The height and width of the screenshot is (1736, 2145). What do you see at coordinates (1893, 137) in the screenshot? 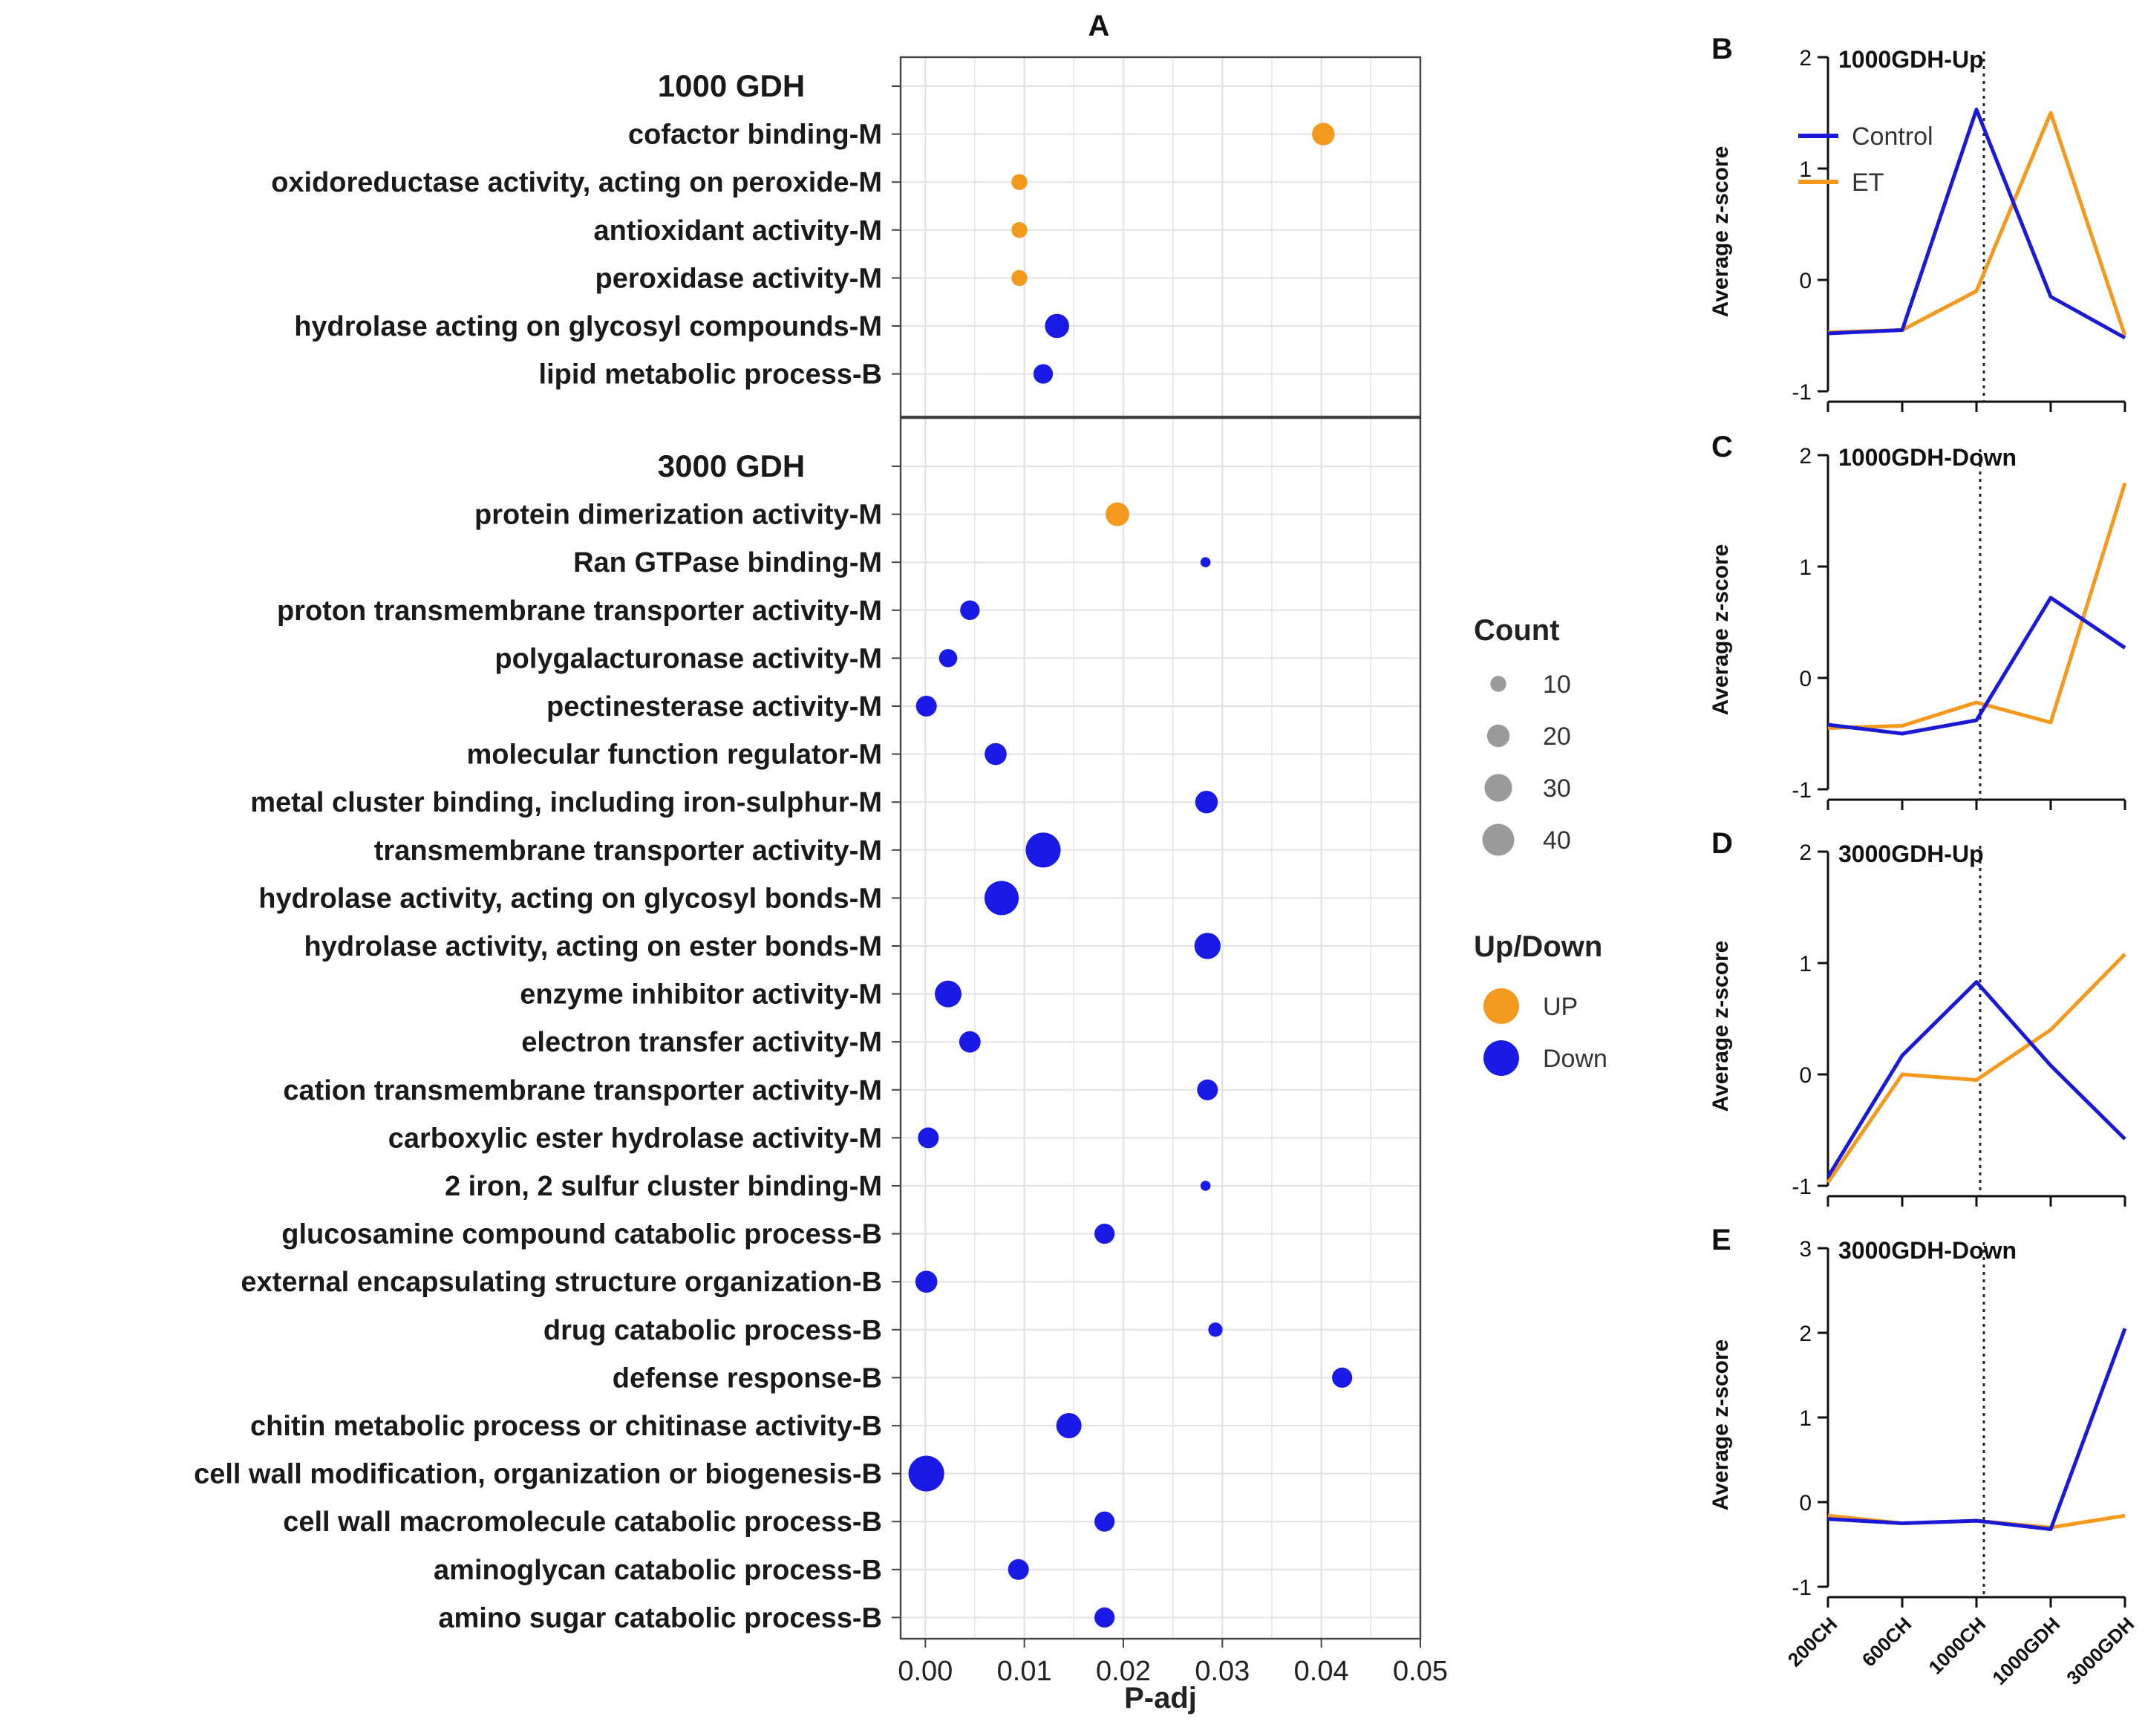
I see `legend-series-label: Control` at bounding box center [1893, 137].